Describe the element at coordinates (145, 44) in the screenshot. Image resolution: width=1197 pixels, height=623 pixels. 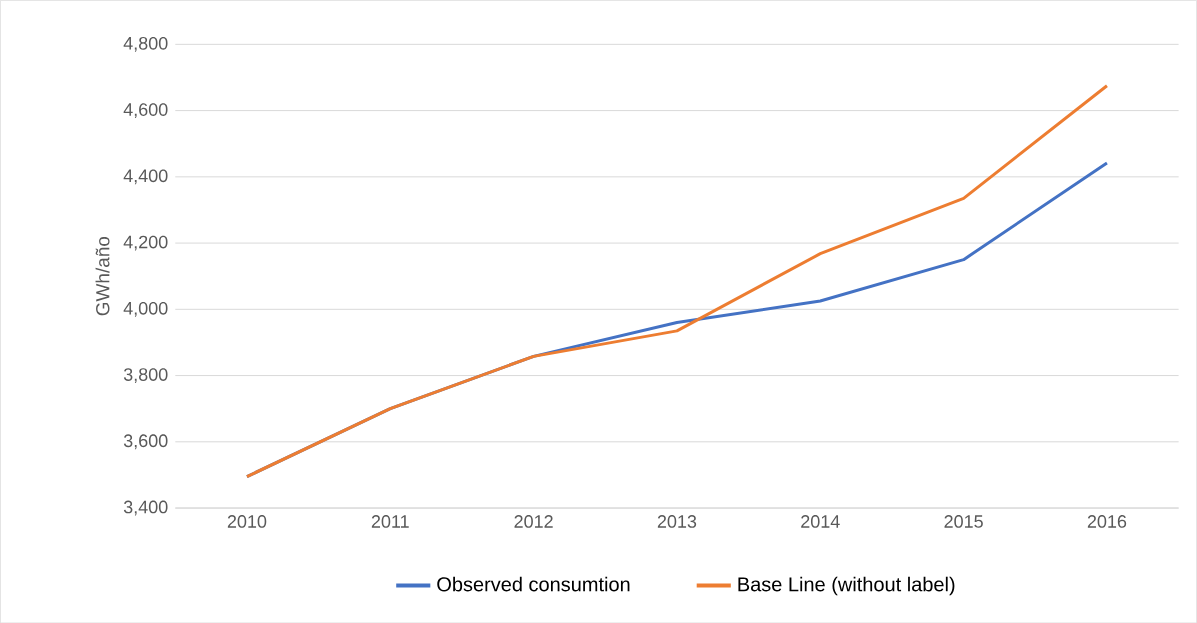
I see `y-tick-label: 4,800` at that location.